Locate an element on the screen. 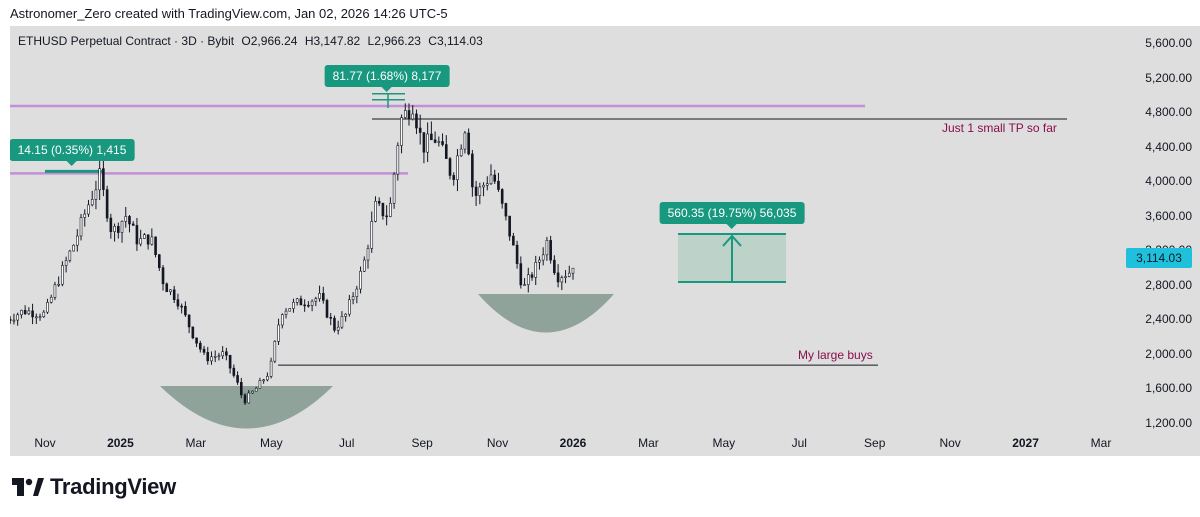 The height and width of the screenshot is (517, 1200). y-tick-label: 2,800.00 is located at coordinates (1168, 284).